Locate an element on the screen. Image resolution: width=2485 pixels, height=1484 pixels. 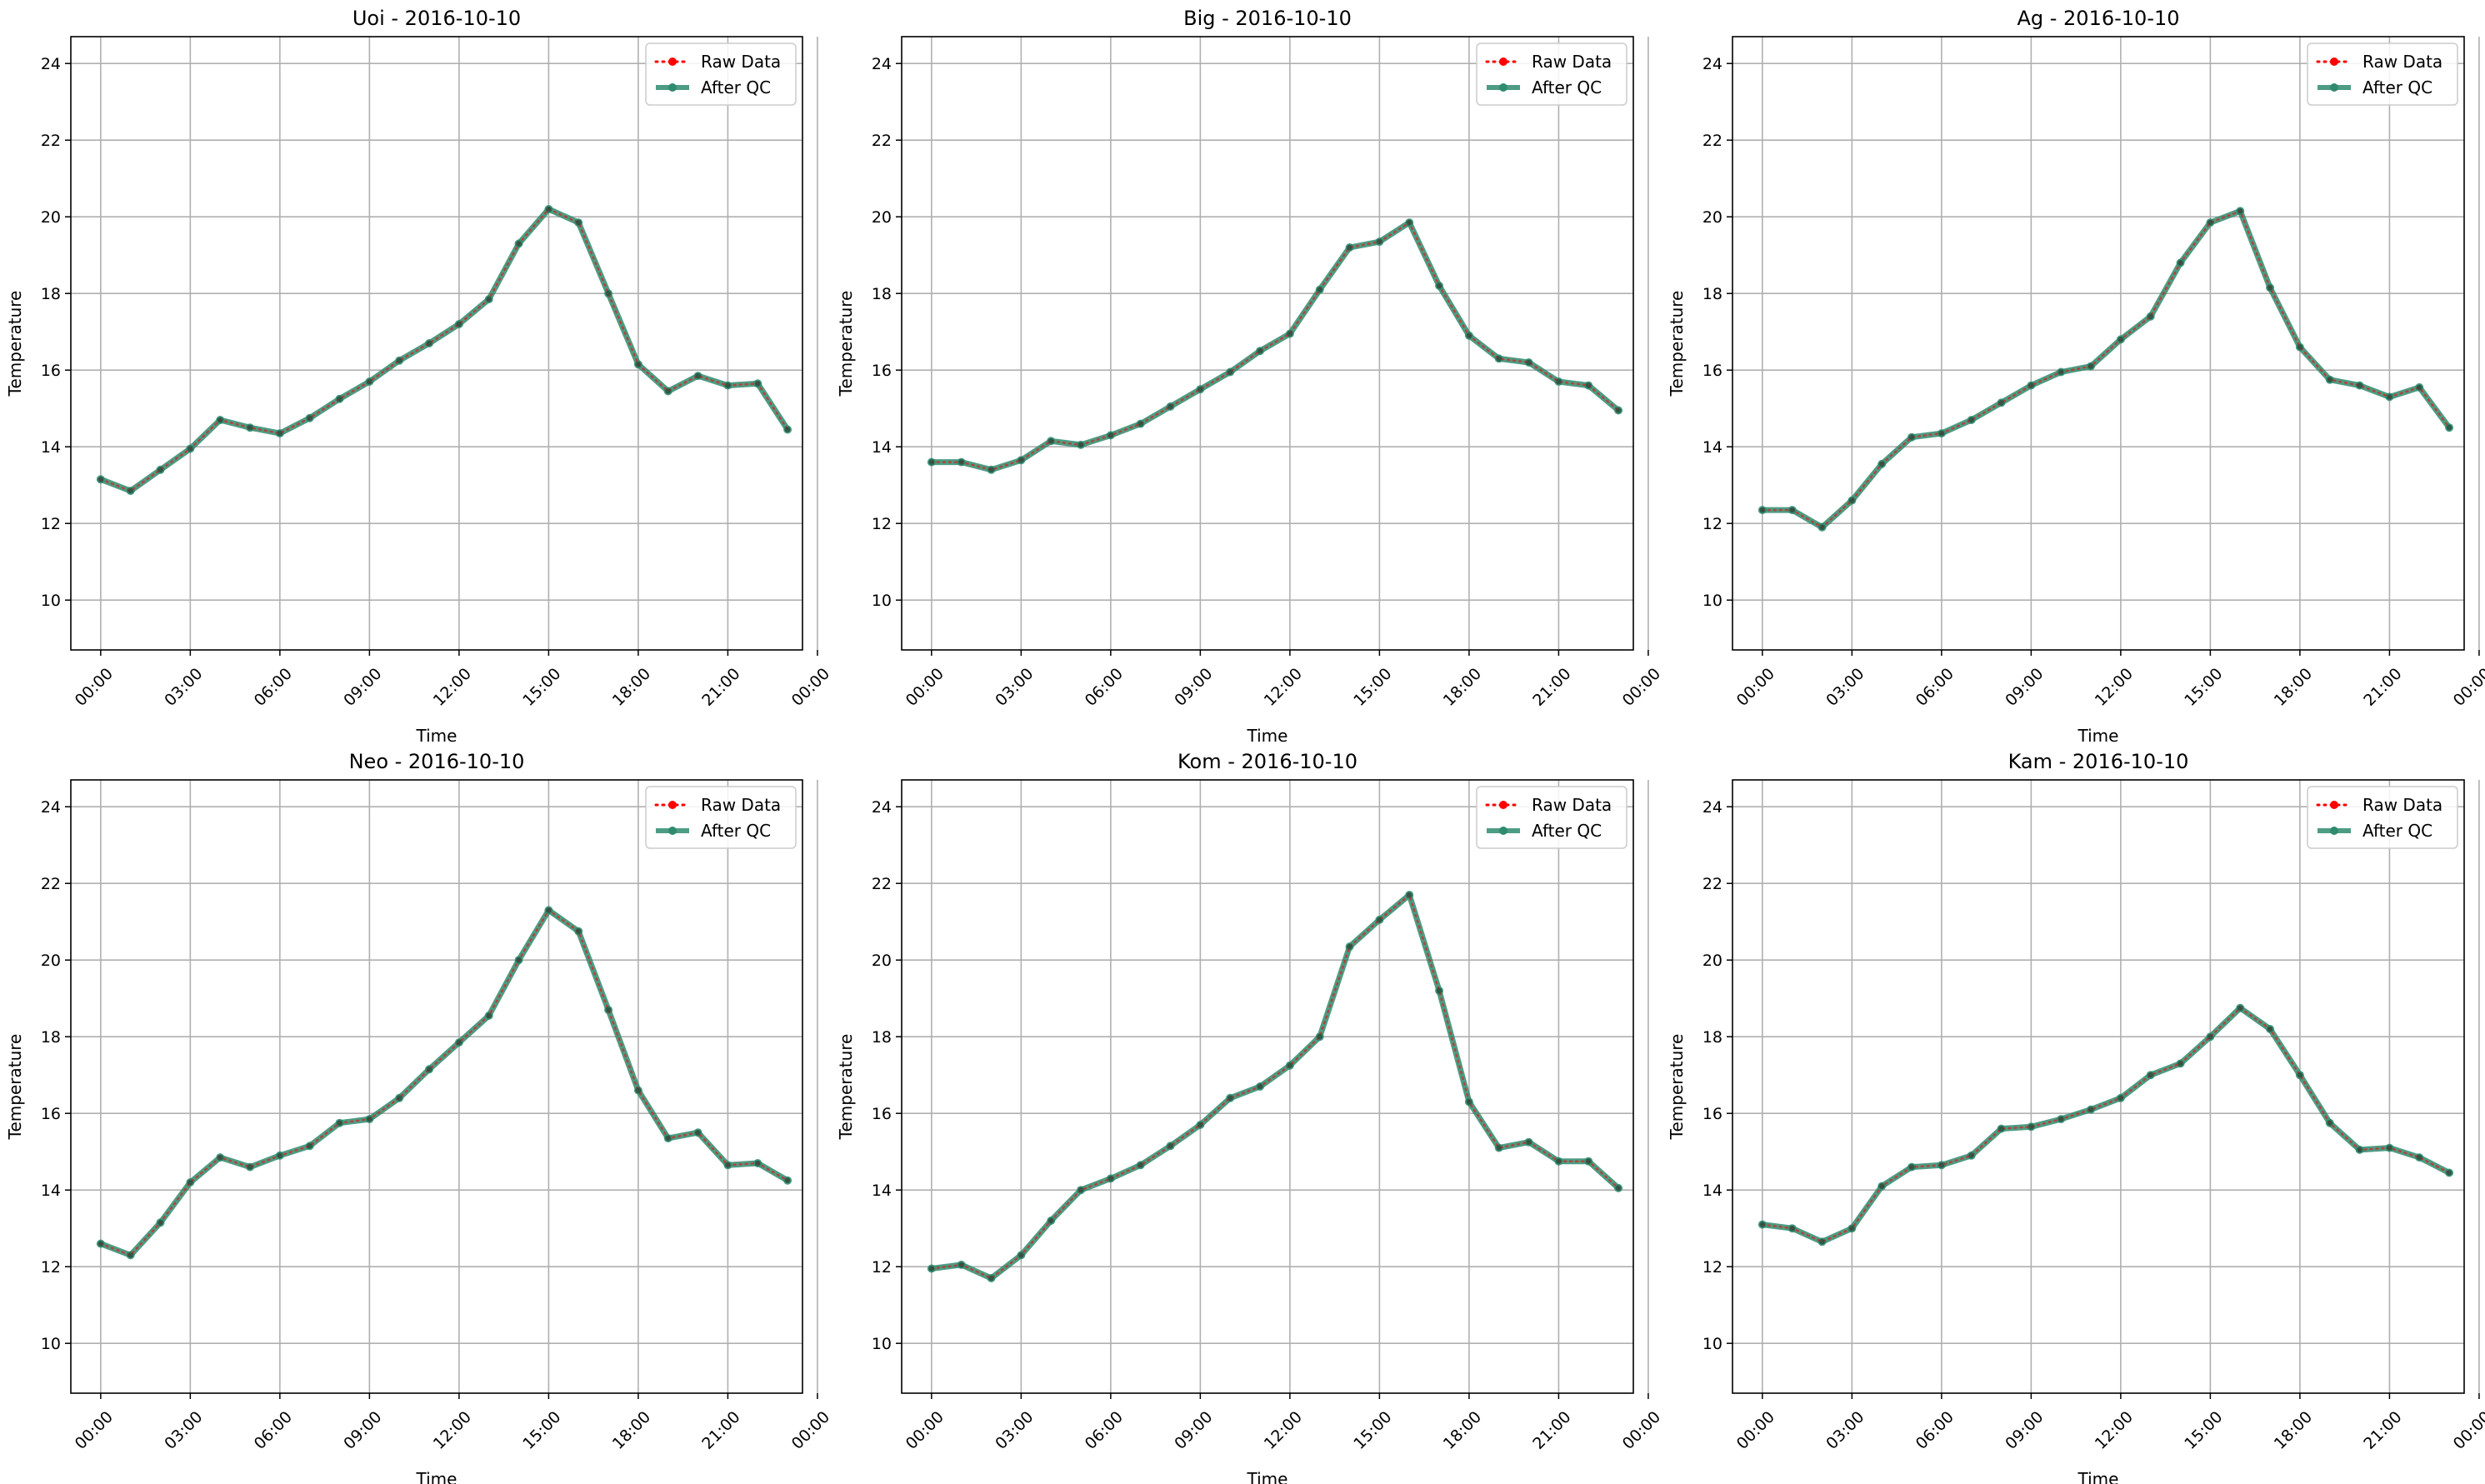
chart-title: Big - 2016-10-10 is located at coordinates (1267, 18).